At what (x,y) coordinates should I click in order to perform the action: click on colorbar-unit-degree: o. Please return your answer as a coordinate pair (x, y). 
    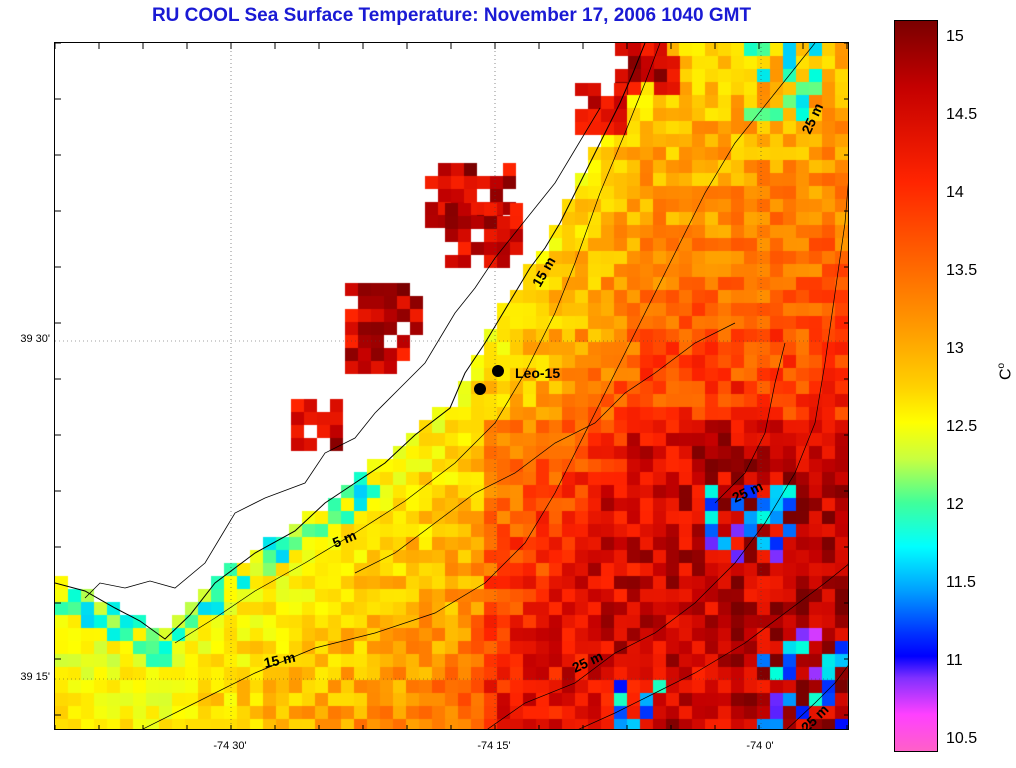
    Looking at the image, I should click on (1001, 365).